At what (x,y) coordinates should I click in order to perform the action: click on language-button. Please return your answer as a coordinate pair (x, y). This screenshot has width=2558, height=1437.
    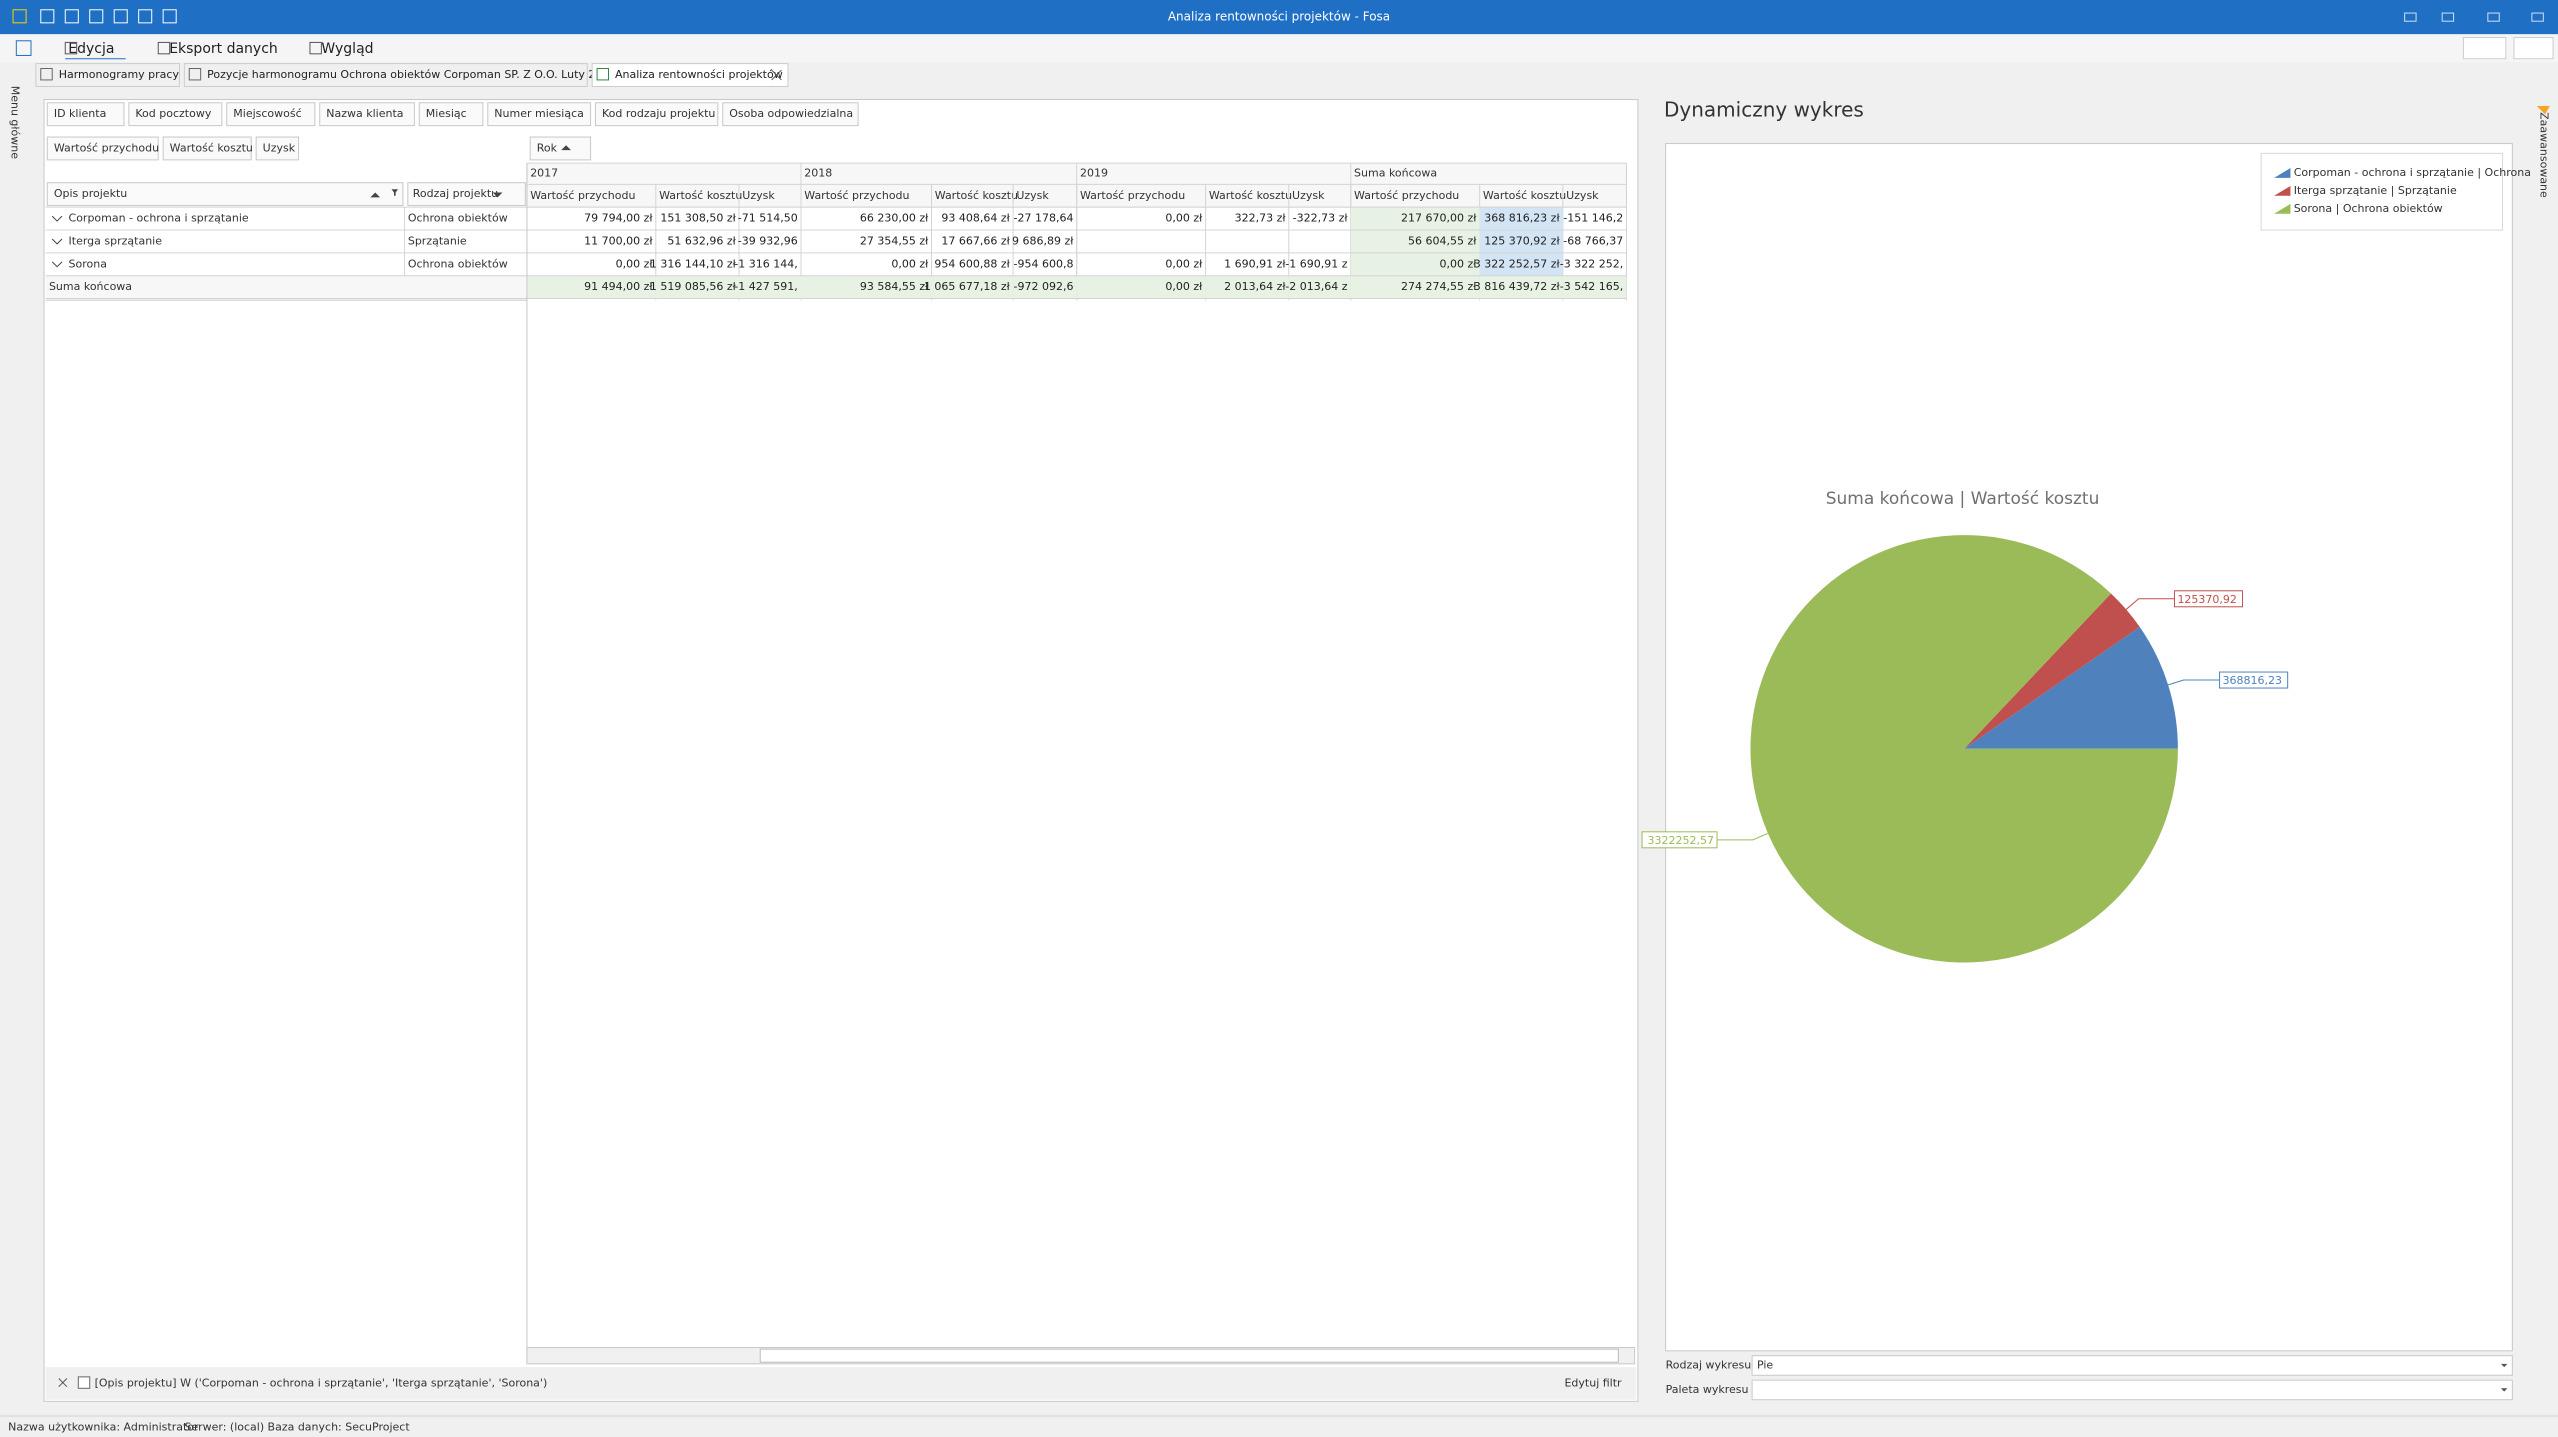
    Looking at the image, I should click on (2484, 48).